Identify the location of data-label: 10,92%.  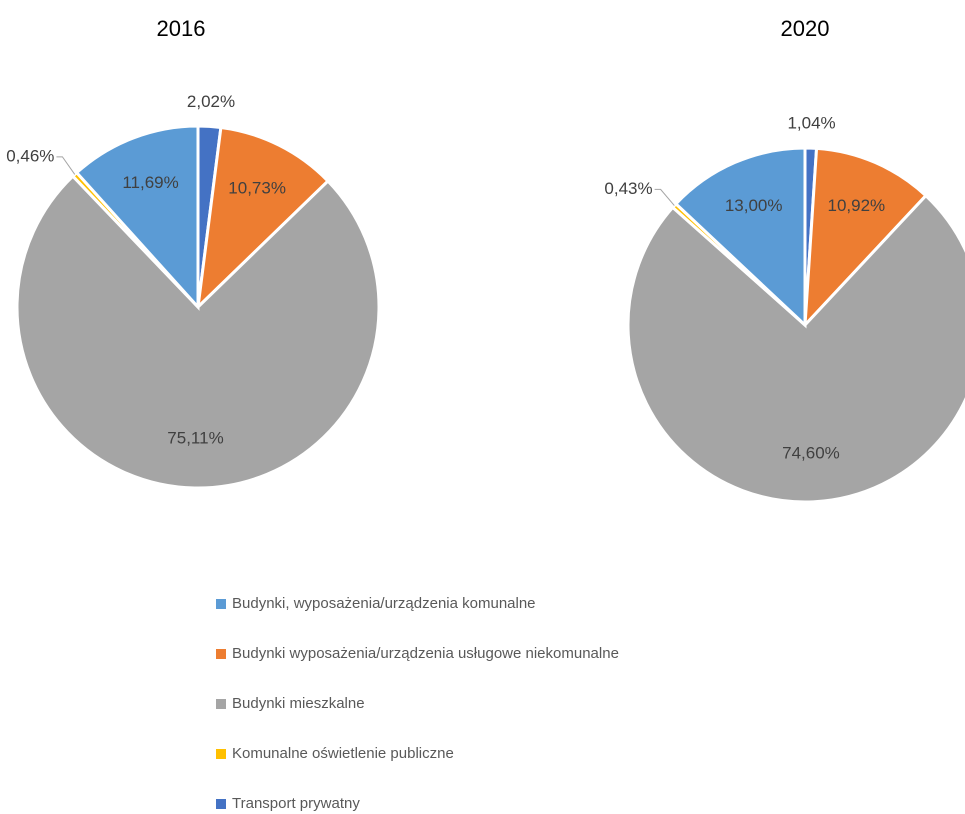
(856, 205).